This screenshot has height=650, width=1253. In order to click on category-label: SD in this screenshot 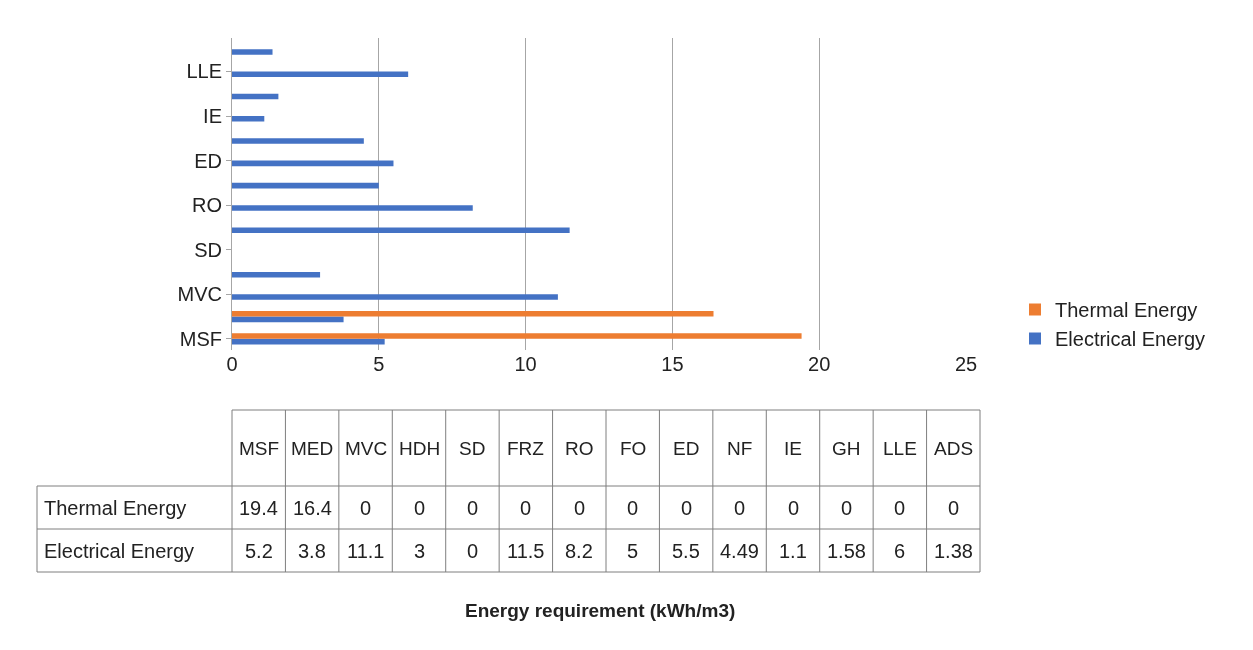, I will do `click(472, 448)`.